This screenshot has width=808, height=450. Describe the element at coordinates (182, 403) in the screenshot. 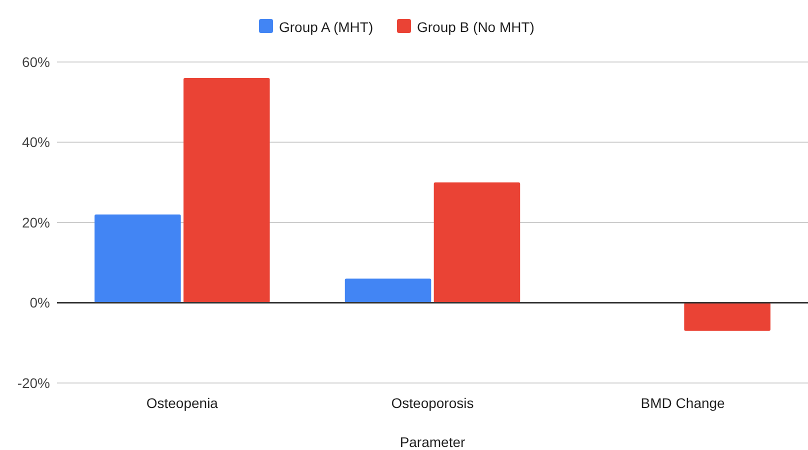

I see `x-tick-label: Osteopenia` at that location.